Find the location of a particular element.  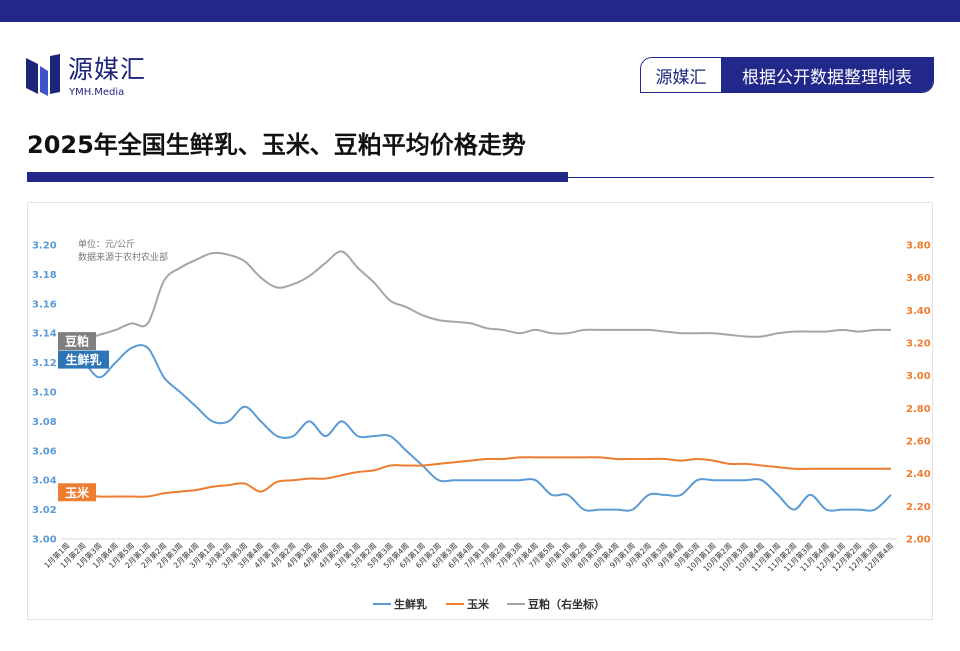

legend-entry: 豆粕（右坐标） is located at coordinates (566, 604).